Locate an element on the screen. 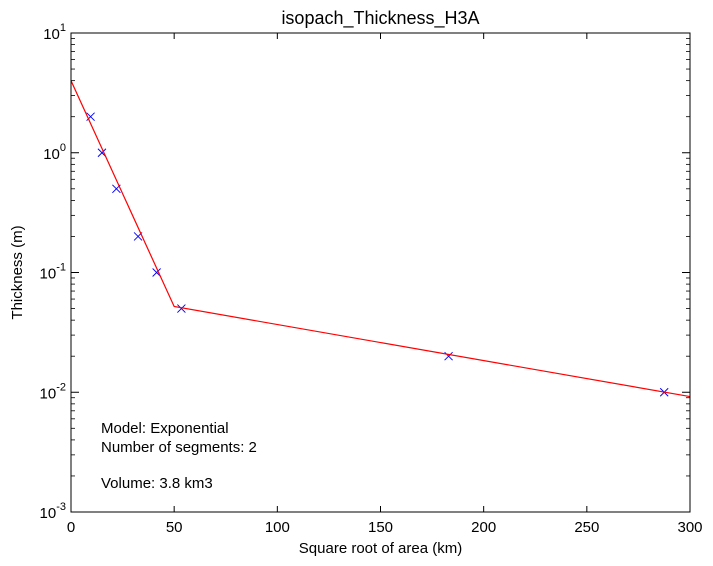 This screenshot has height=566, width=713. x-axis-label: Square root of area (km) is located at coordinates (380, 548).